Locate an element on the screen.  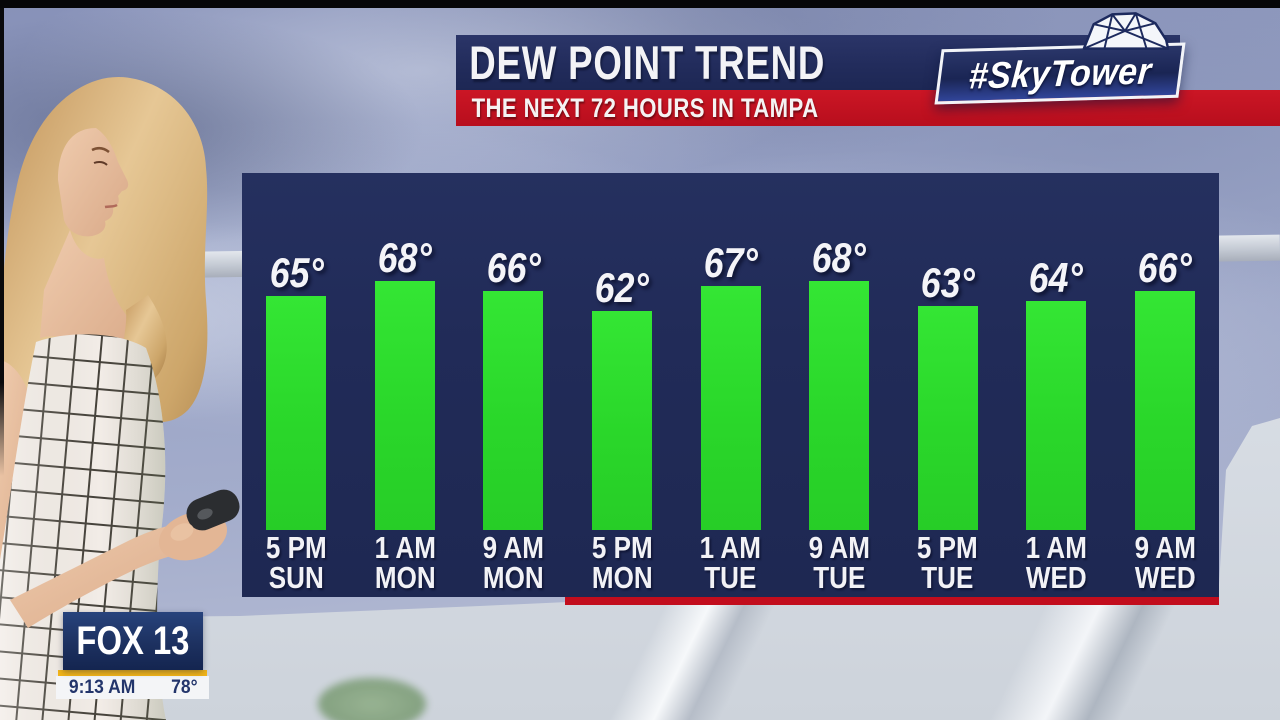
page-title: DEW POINT TREND is located at coordinates (647, 62).